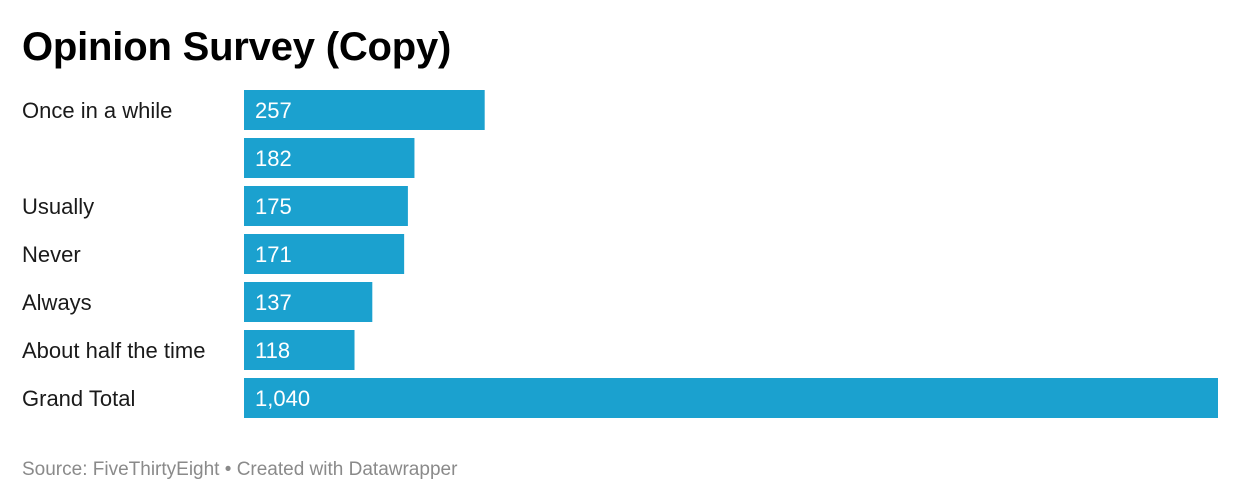 The image size is (1240, 504). I want to click on value-label: 182, so click(273, 158).